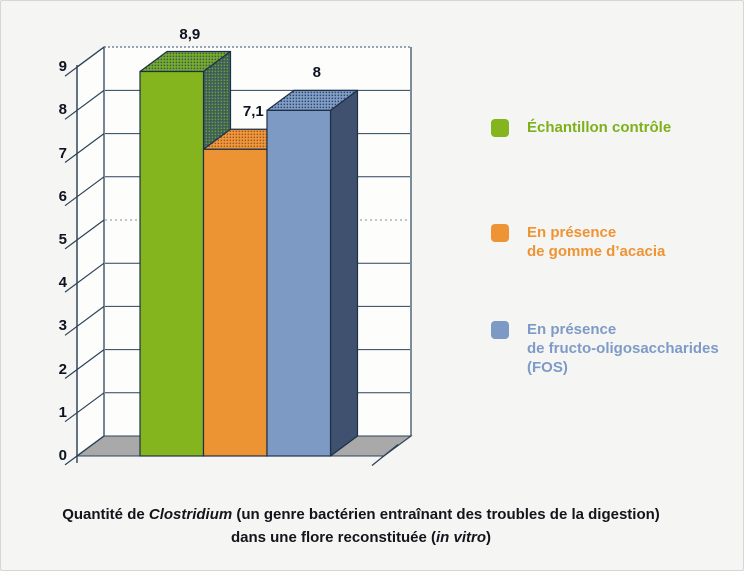 Image resolution: width=744 pixels, height=571 pixels. What do you see at coordinates (62, 67) in the screenshot?
I see `y-axis-label: 9` at bounding box center [62, 67].